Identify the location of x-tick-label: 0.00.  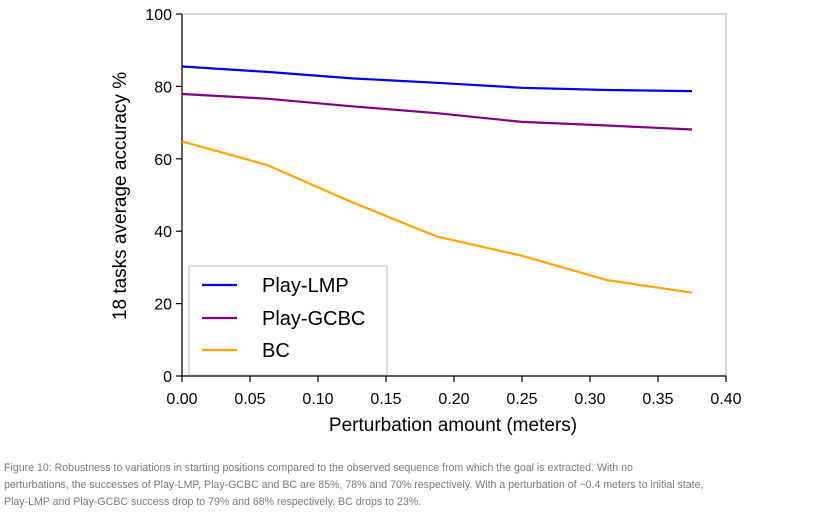
(181, 399).